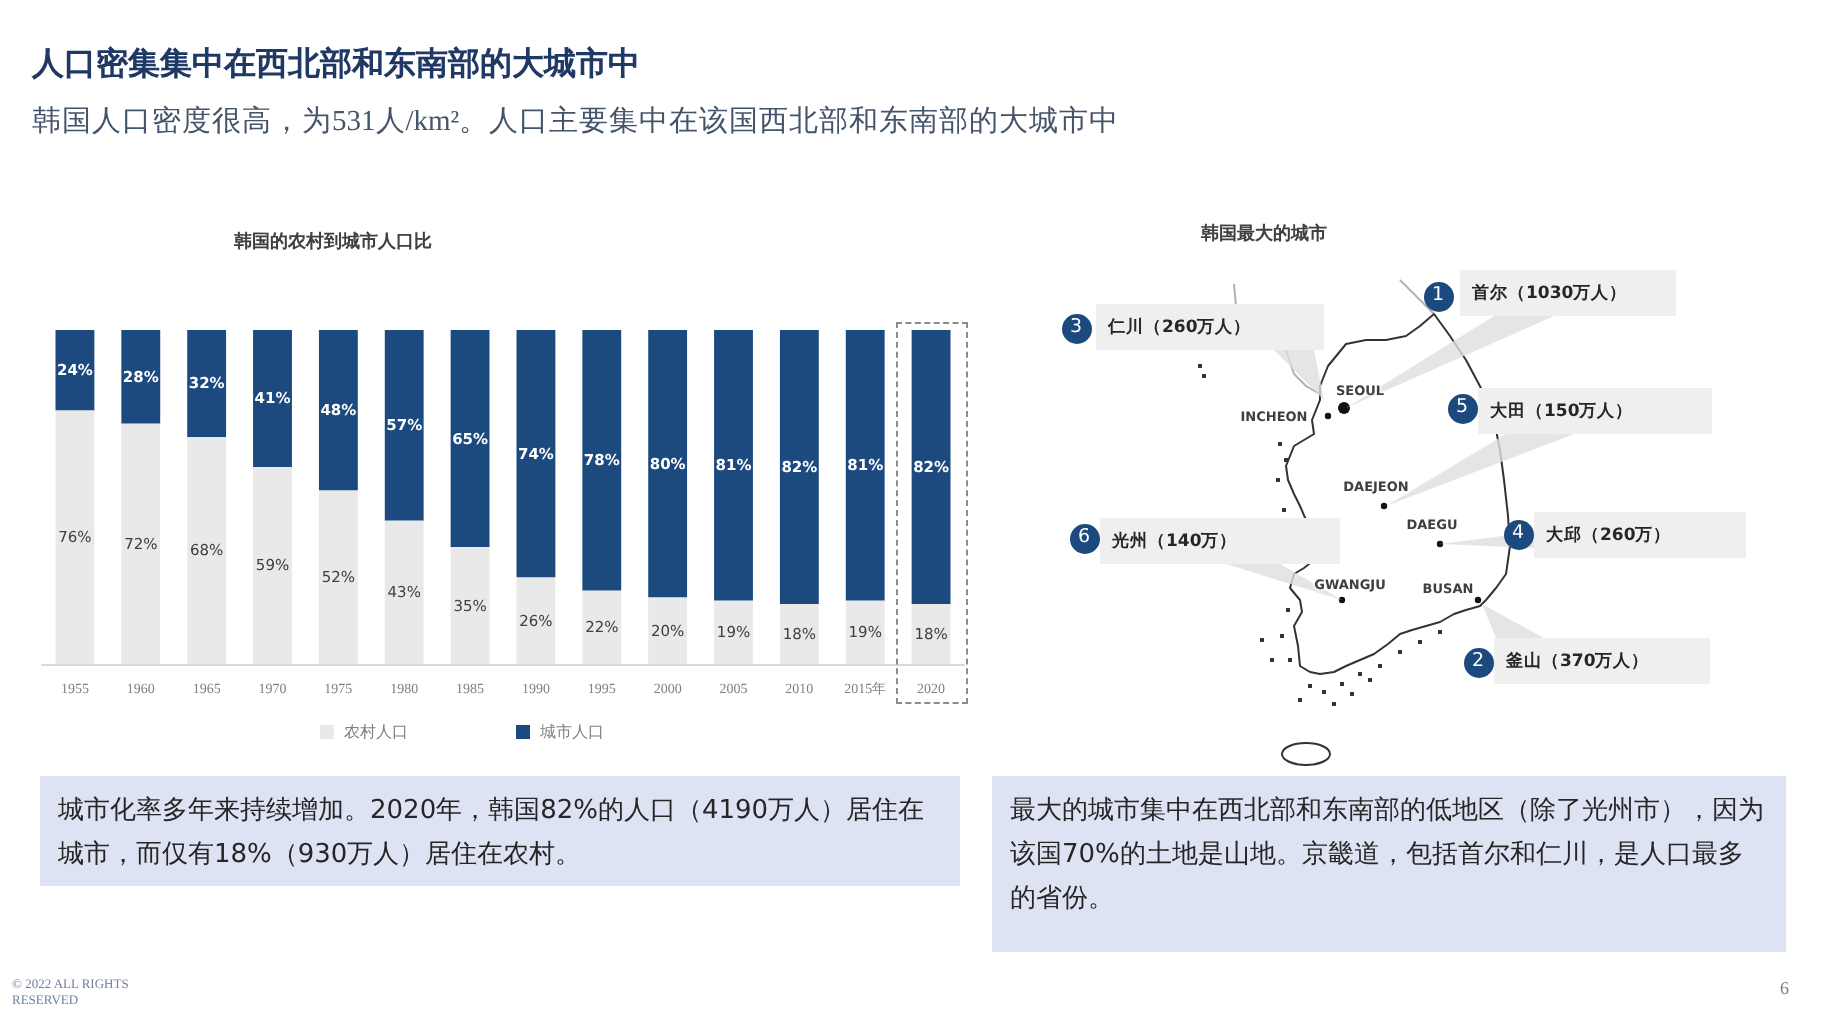  I want to click on text: 4, so click(1518, 533).